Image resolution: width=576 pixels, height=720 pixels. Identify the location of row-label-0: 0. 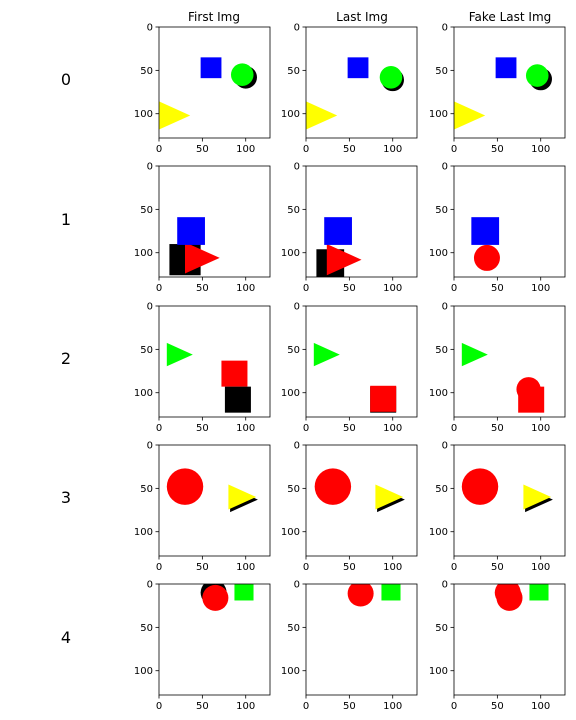
(66, 79).